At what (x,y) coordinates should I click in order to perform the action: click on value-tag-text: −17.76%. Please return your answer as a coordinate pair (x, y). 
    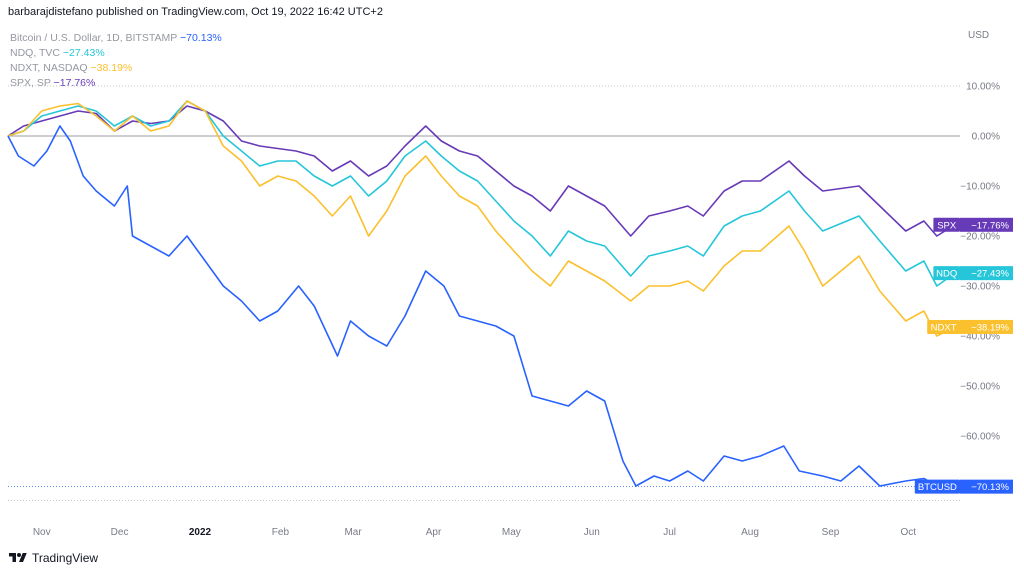
    Looking at the image, I should click on (990, 225).